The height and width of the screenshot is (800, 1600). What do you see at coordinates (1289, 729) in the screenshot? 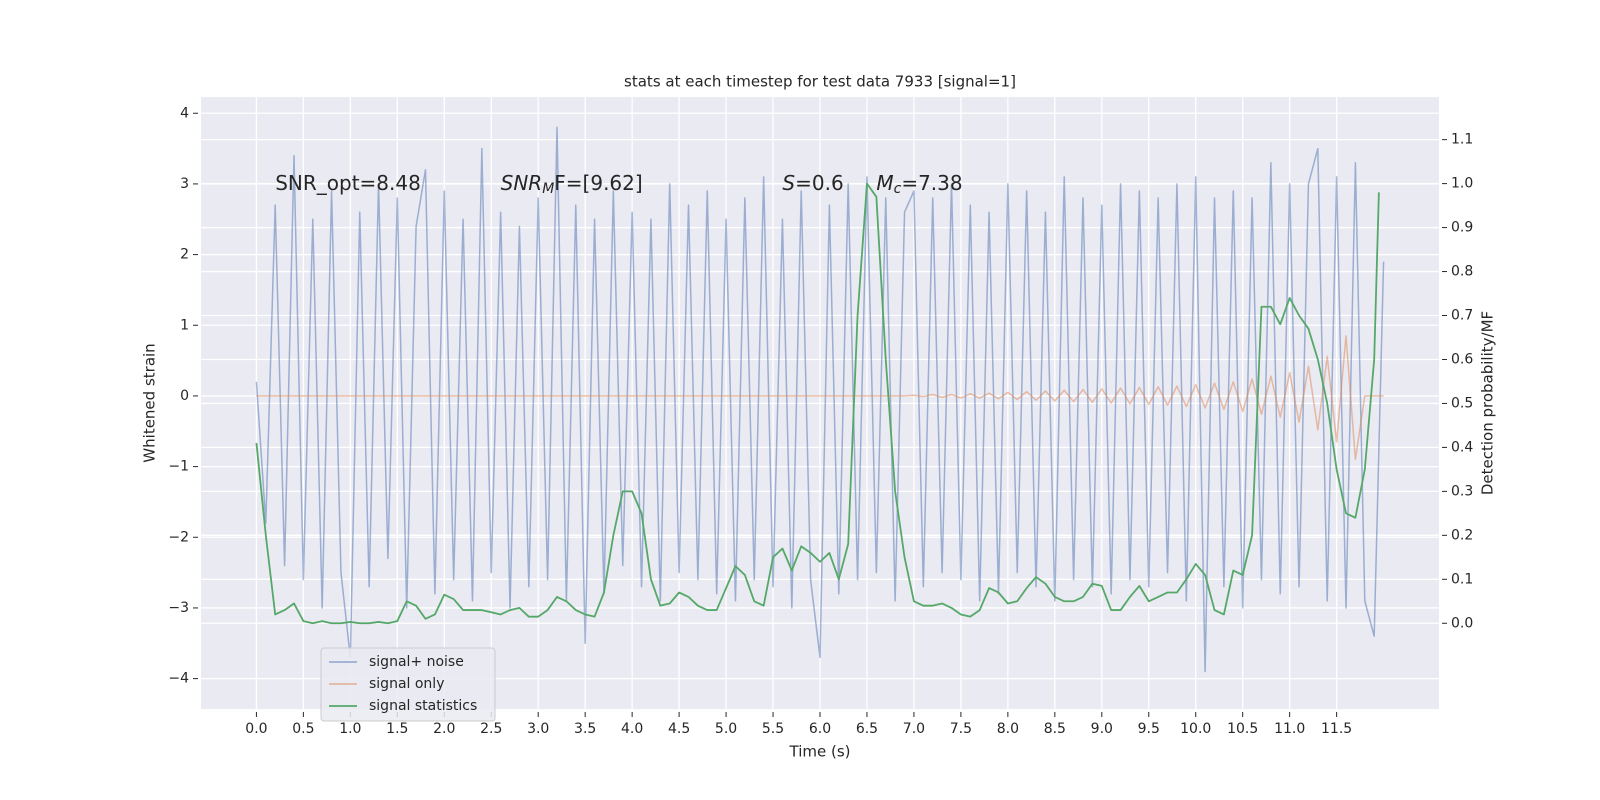
I see `x-tick-label: 11.0` at bounding box center [1289, 729].